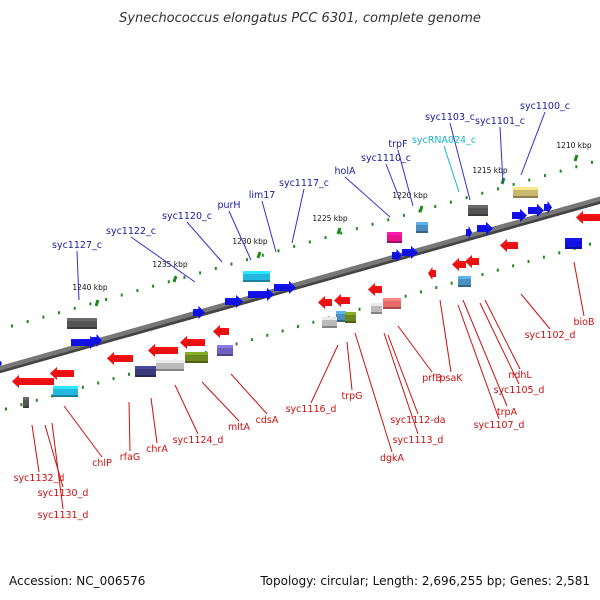  Describe the element at coordinates (502, 334) in the screenshot. I see `label-line-ndhl` at that location.